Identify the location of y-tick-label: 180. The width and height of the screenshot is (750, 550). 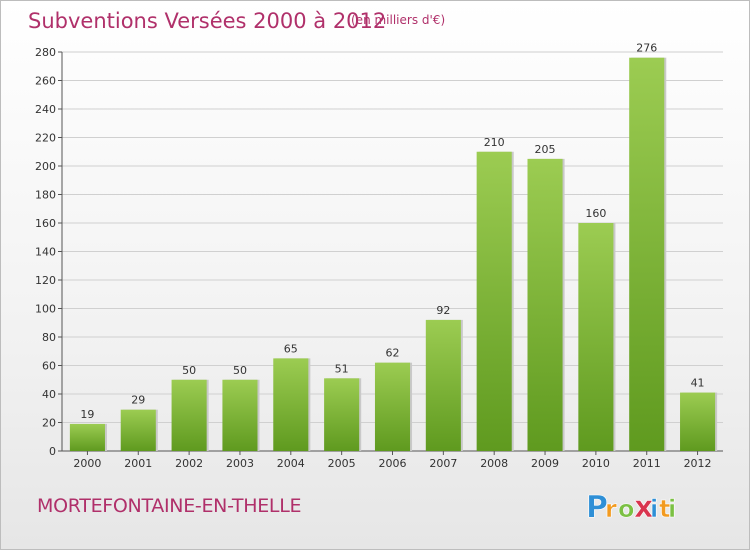
(45, 195).